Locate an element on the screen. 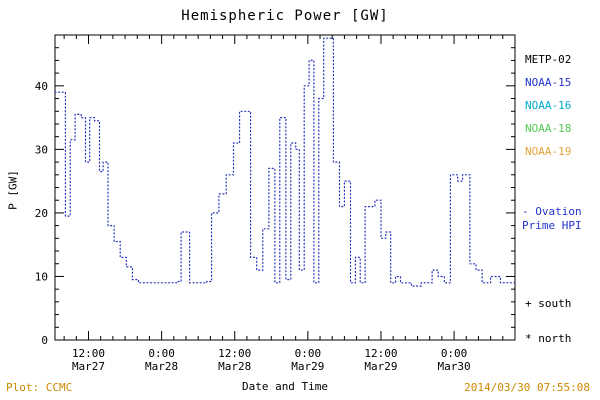 This screenshot has width=600, height=400. satellite-legend: METP-02 NOAA-15 NOAA-16 NOAA-18 NOAA-19 is located at coordinates (548, 105).